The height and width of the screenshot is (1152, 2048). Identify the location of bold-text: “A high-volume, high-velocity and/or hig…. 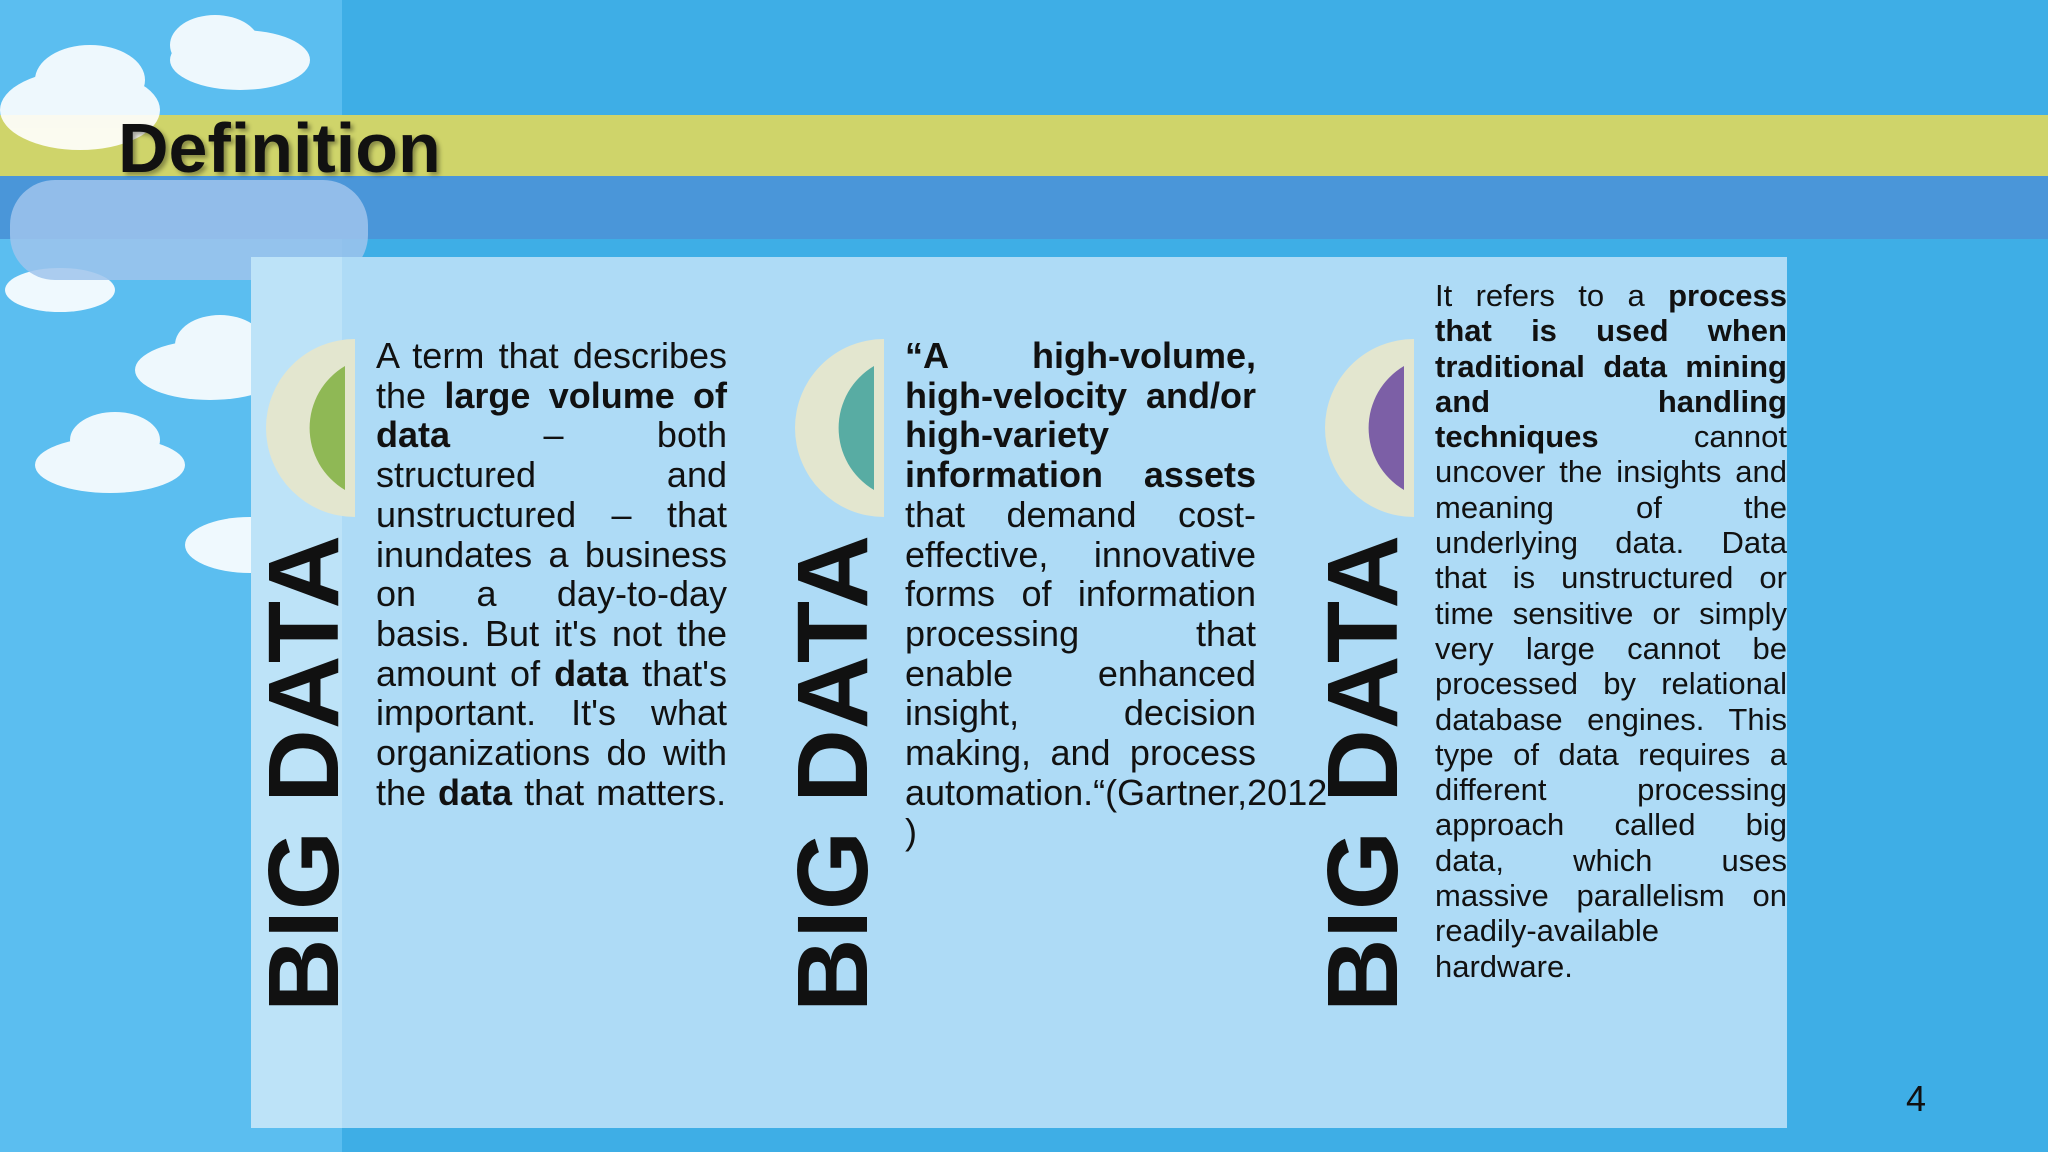
(1080, 415).